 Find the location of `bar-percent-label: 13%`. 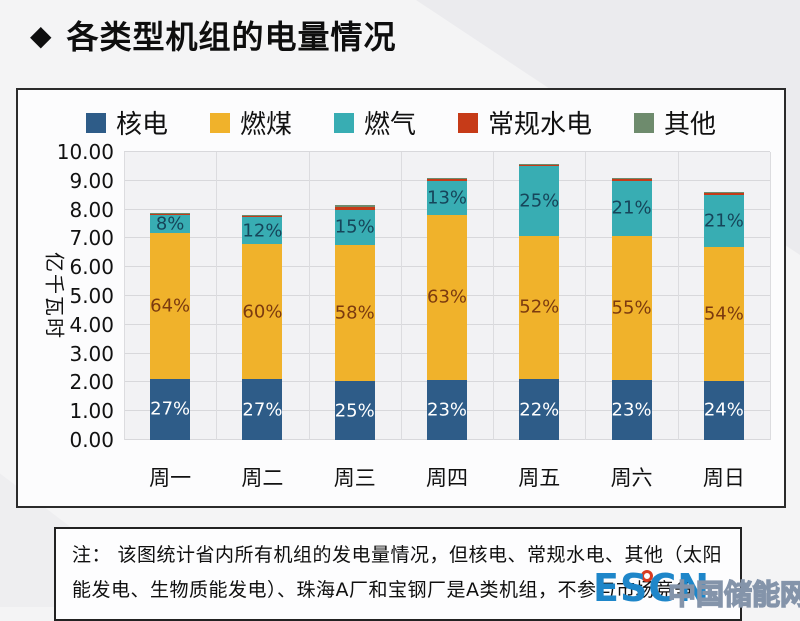

bar-percent-label: 13% is located at coordinates (447, 198).